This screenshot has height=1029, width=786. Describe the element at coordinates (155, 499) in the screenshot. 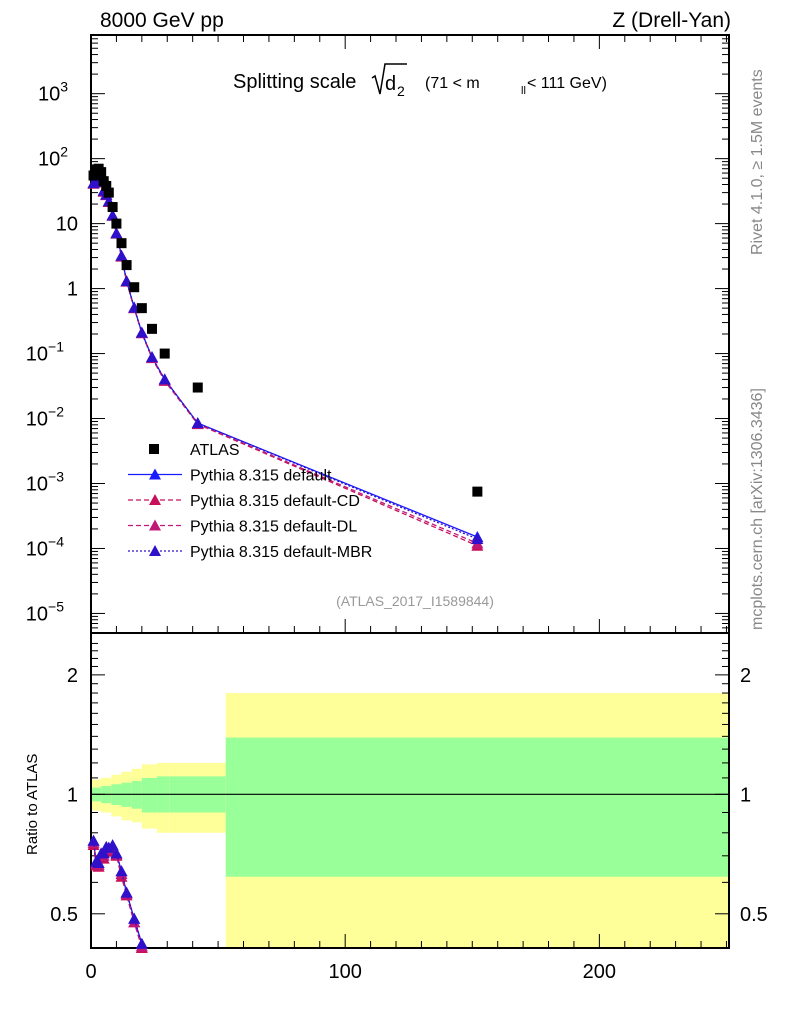

I see `legend-marker-cd` at that location.